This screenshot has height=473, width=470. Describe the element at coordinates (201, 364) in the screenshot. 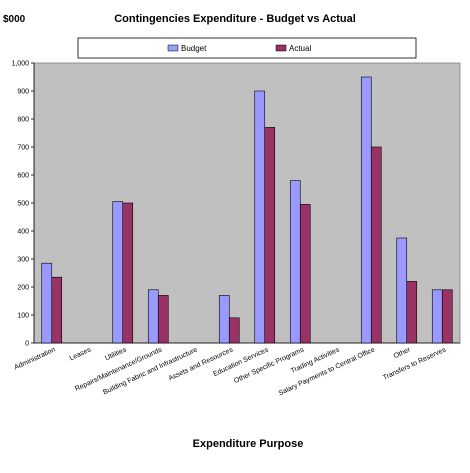

I see `x-tick-label: Assets and Resources` at that location.